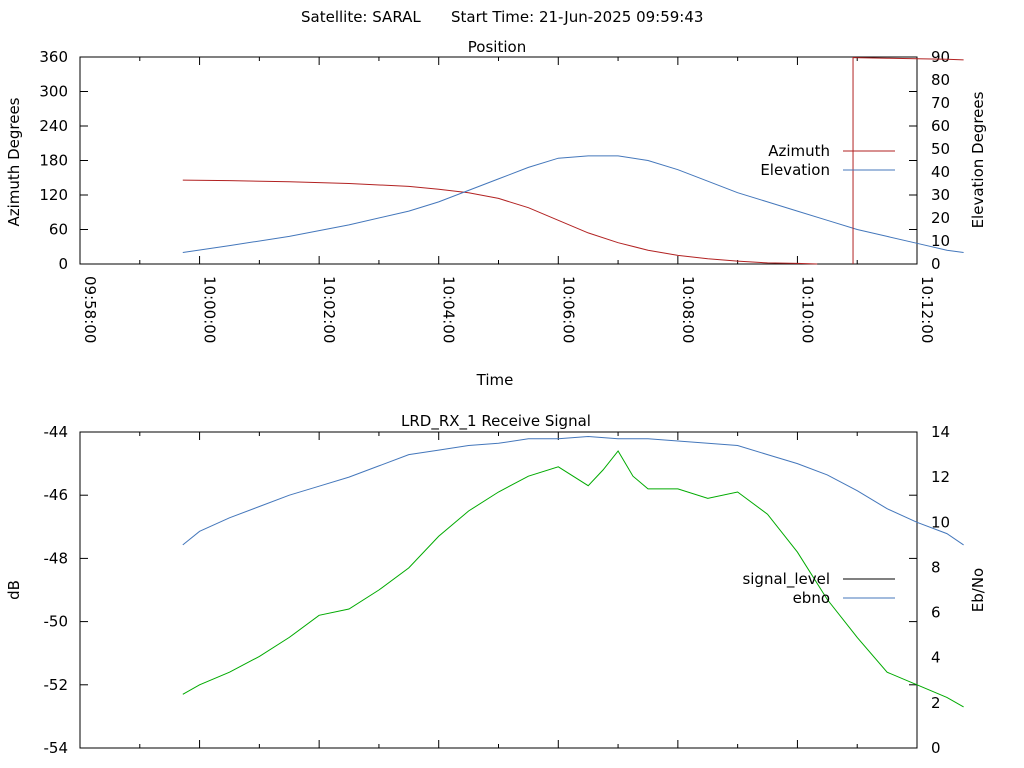  Describe the element at coordinates (53, 161) in the screenshot. I see `y-tick-label: 180` at that location.